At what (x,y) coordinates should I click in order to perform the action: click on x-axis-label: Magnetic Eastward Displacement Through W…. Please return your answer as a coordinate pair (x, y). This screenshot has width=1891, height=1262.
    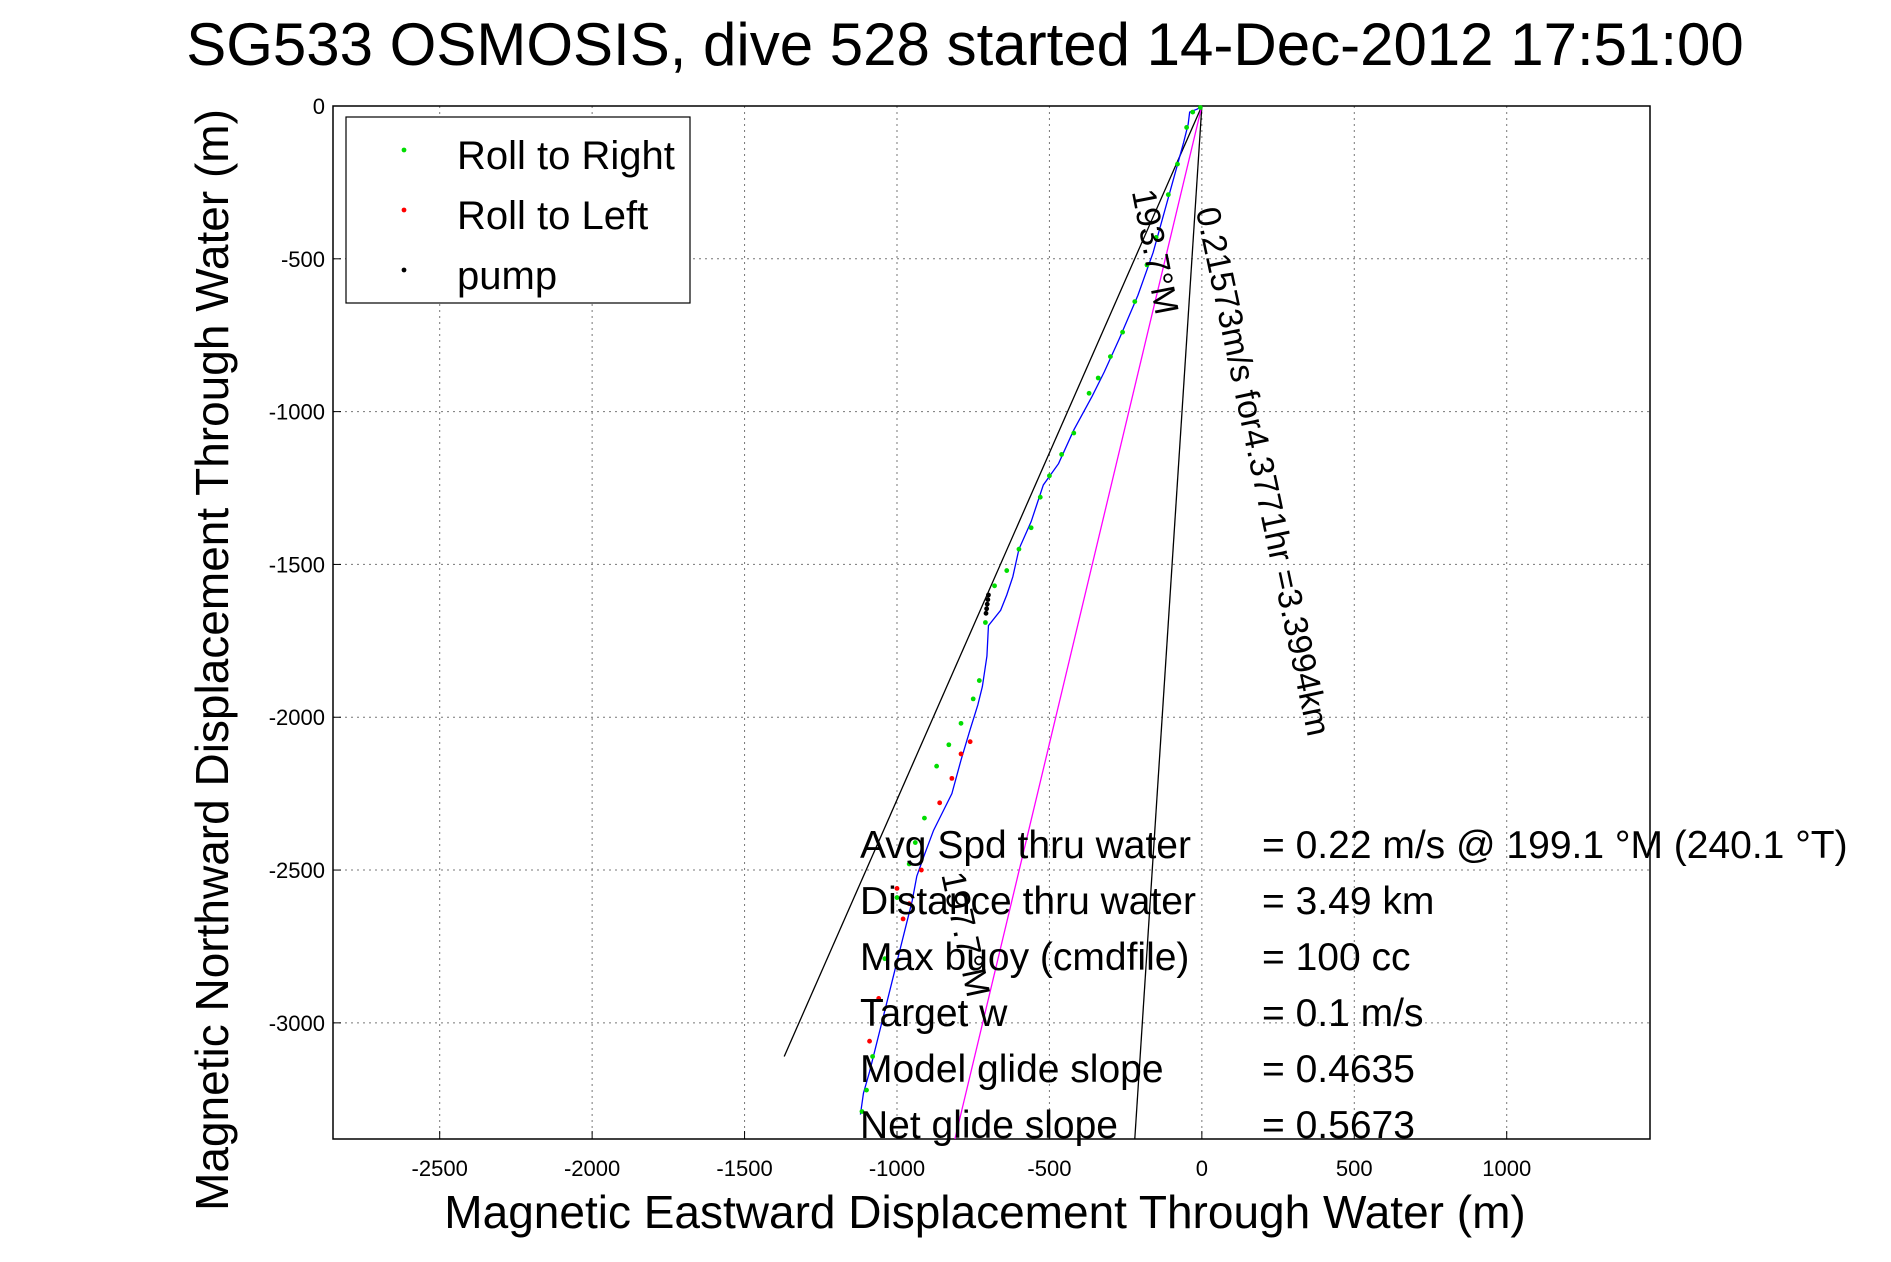
    Looking at the image, I should click on (984, 1212).